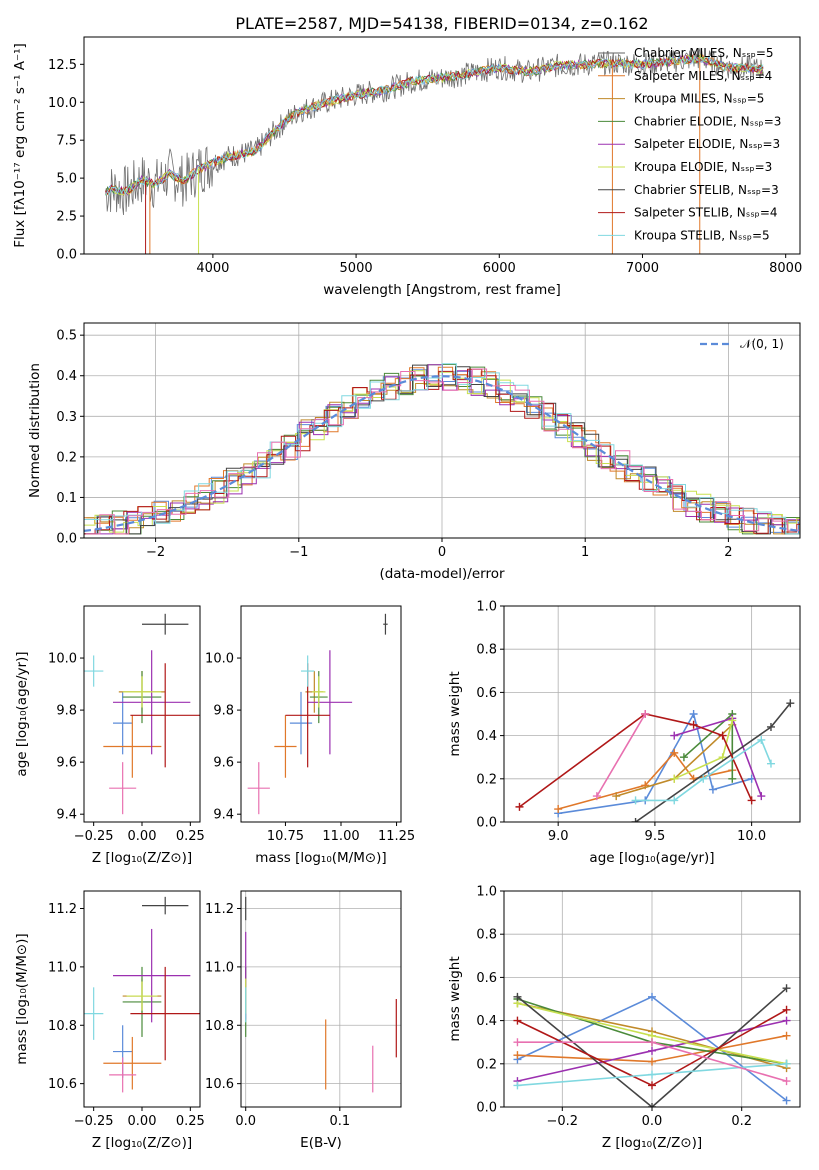  I want to click on y-axis-label: Normed distribution, so click(35, 430).